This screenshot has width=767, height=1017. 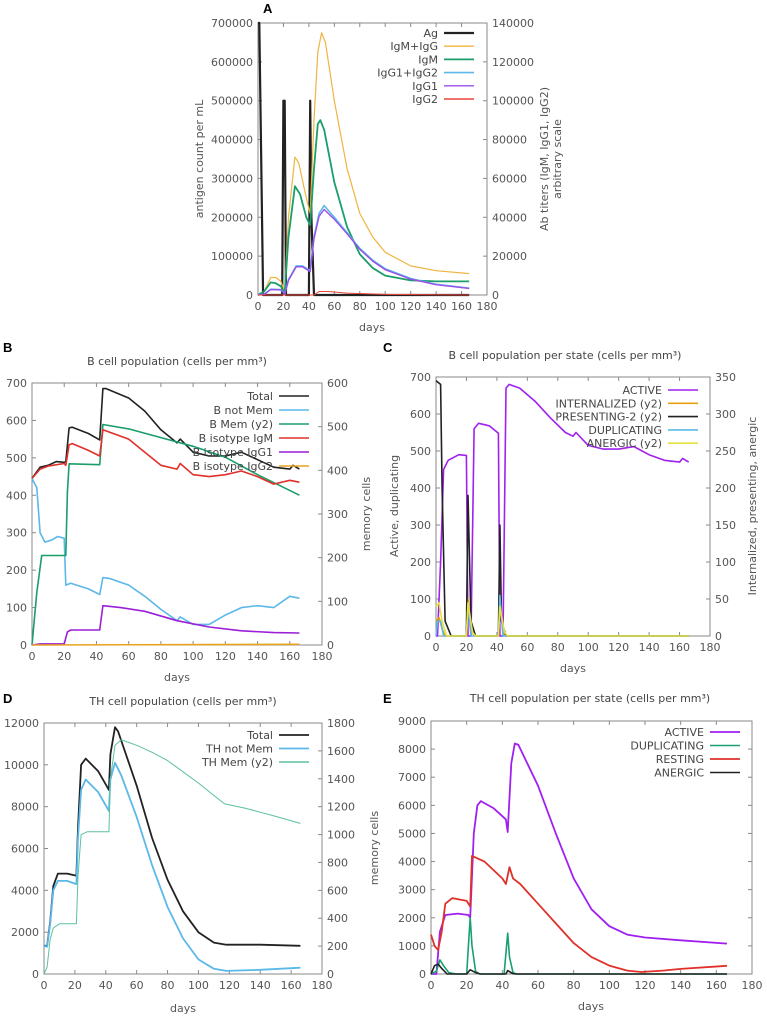 I want to click on legend-label: B isotype IgM, so click(x=236, y=438).